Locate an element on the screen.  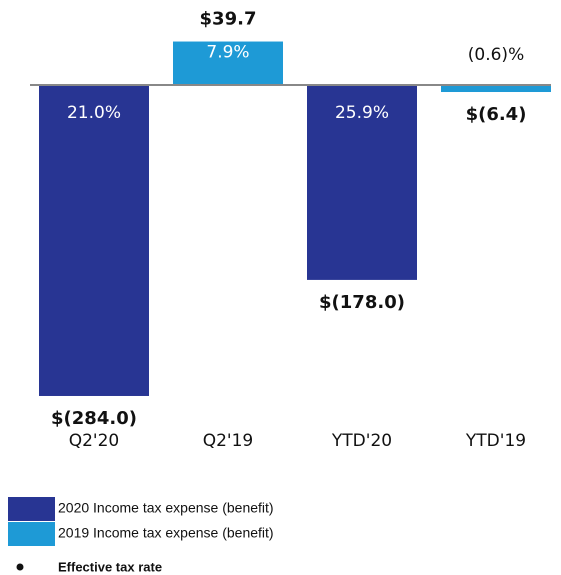
x-tick-label: Q2'19 is located at coordinates (228, 441).